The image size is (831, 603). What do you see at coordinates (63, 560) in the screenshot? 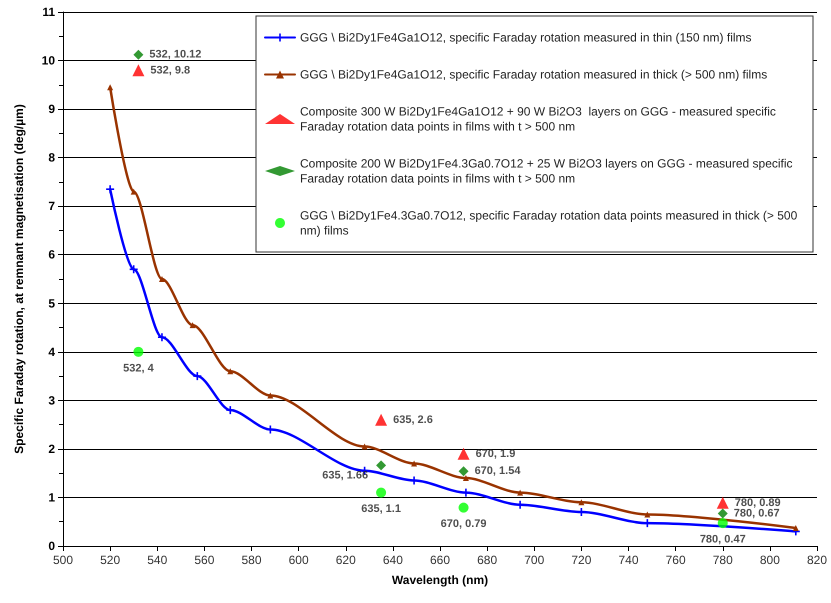
I see `x-tick-label: 500` at bounding box center [63, 560].